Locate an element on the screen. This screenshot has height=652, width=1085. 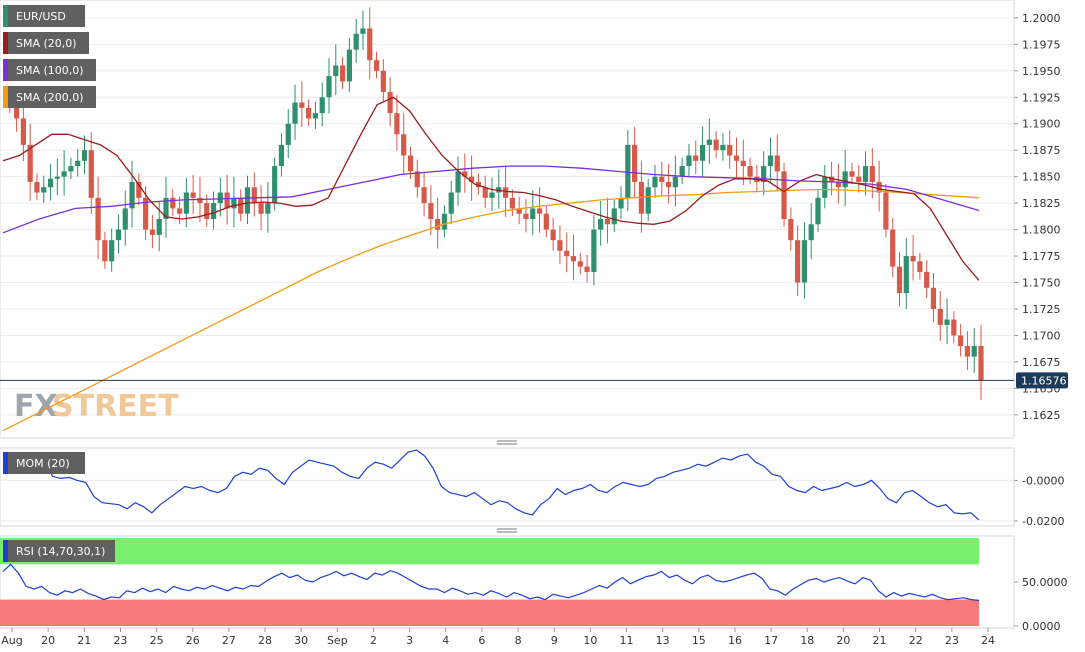
date-tick-label: 8 is located at coordinates (518, 640).